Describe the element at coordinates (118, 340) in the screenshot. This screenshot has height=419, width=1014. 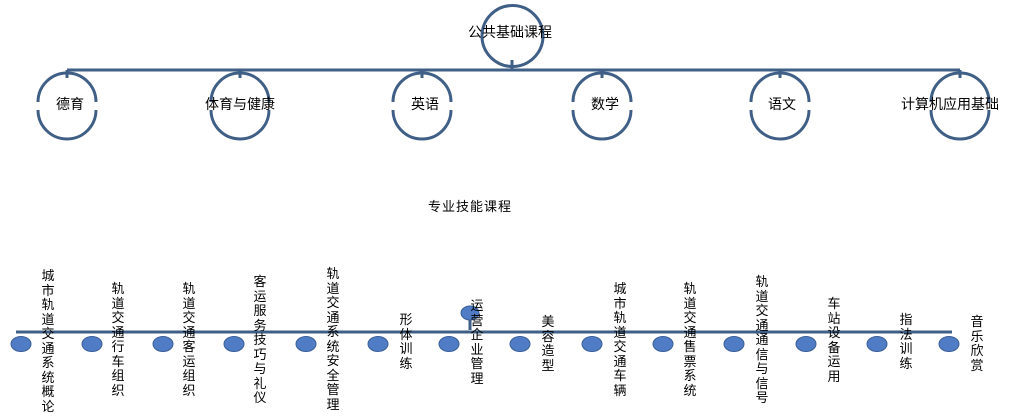
I see `skill-course-label: 轨道交通行车组织` at that location.